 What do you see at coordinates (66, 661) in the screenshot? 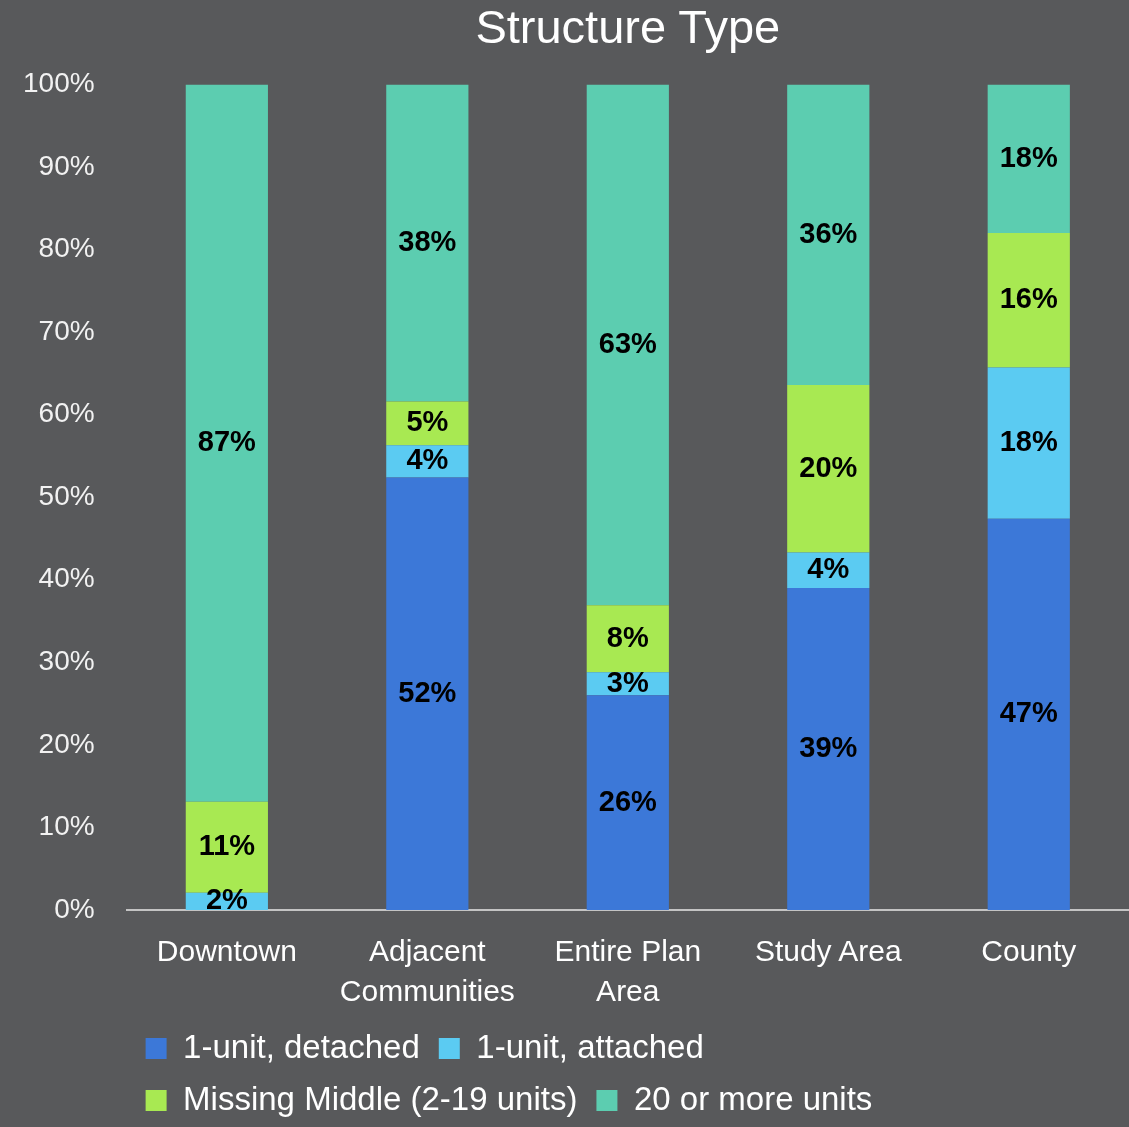
I see `y-tick-label: 30%` at bounding box center [66, 661].